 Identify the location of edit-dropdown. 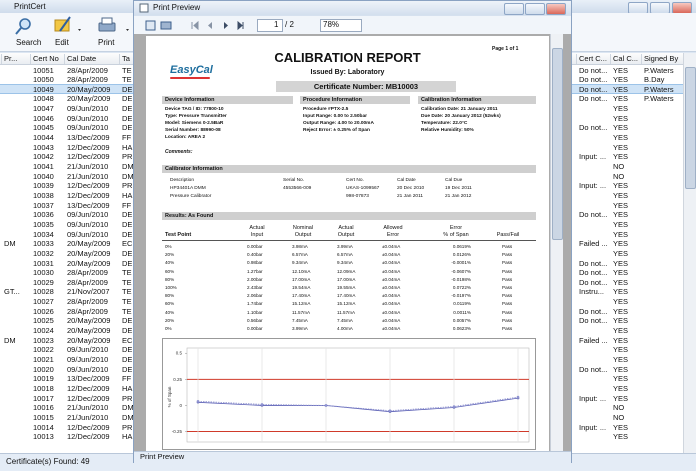
(79, 30).